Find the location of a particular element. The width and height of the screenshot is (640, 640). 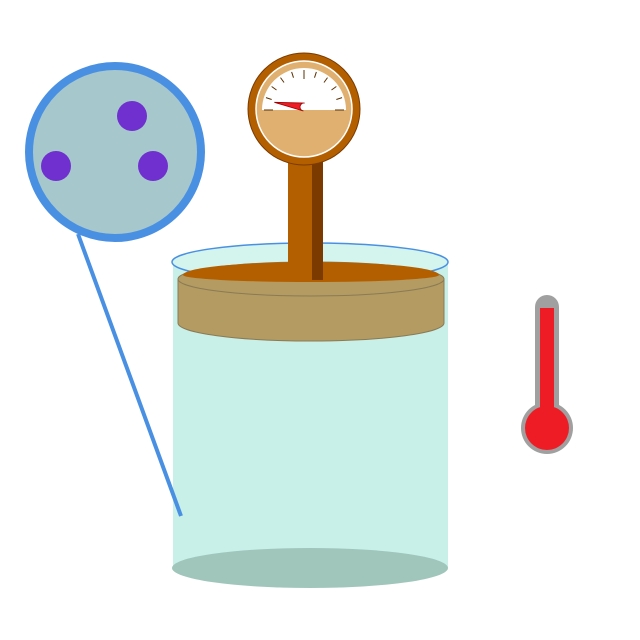

rod-front is located at coordinates (300, 215).